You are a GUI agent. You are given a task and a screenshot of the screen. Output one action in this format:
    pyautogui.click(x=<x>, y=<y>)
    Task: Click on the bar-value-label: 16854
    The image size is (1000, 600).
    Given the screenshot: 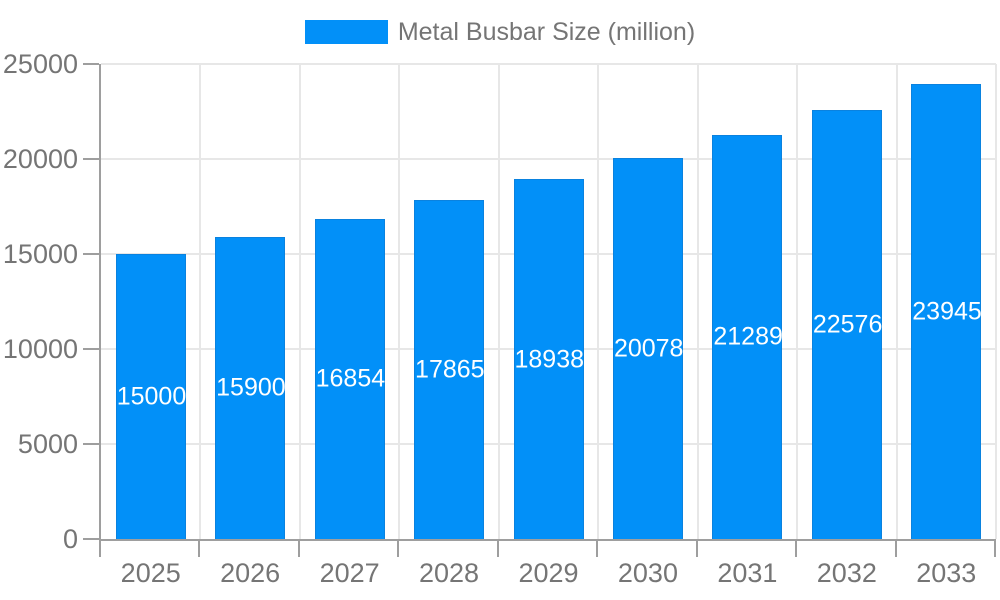 What is the action you would take?
    pyautogui.click(x=350, y=378)
    